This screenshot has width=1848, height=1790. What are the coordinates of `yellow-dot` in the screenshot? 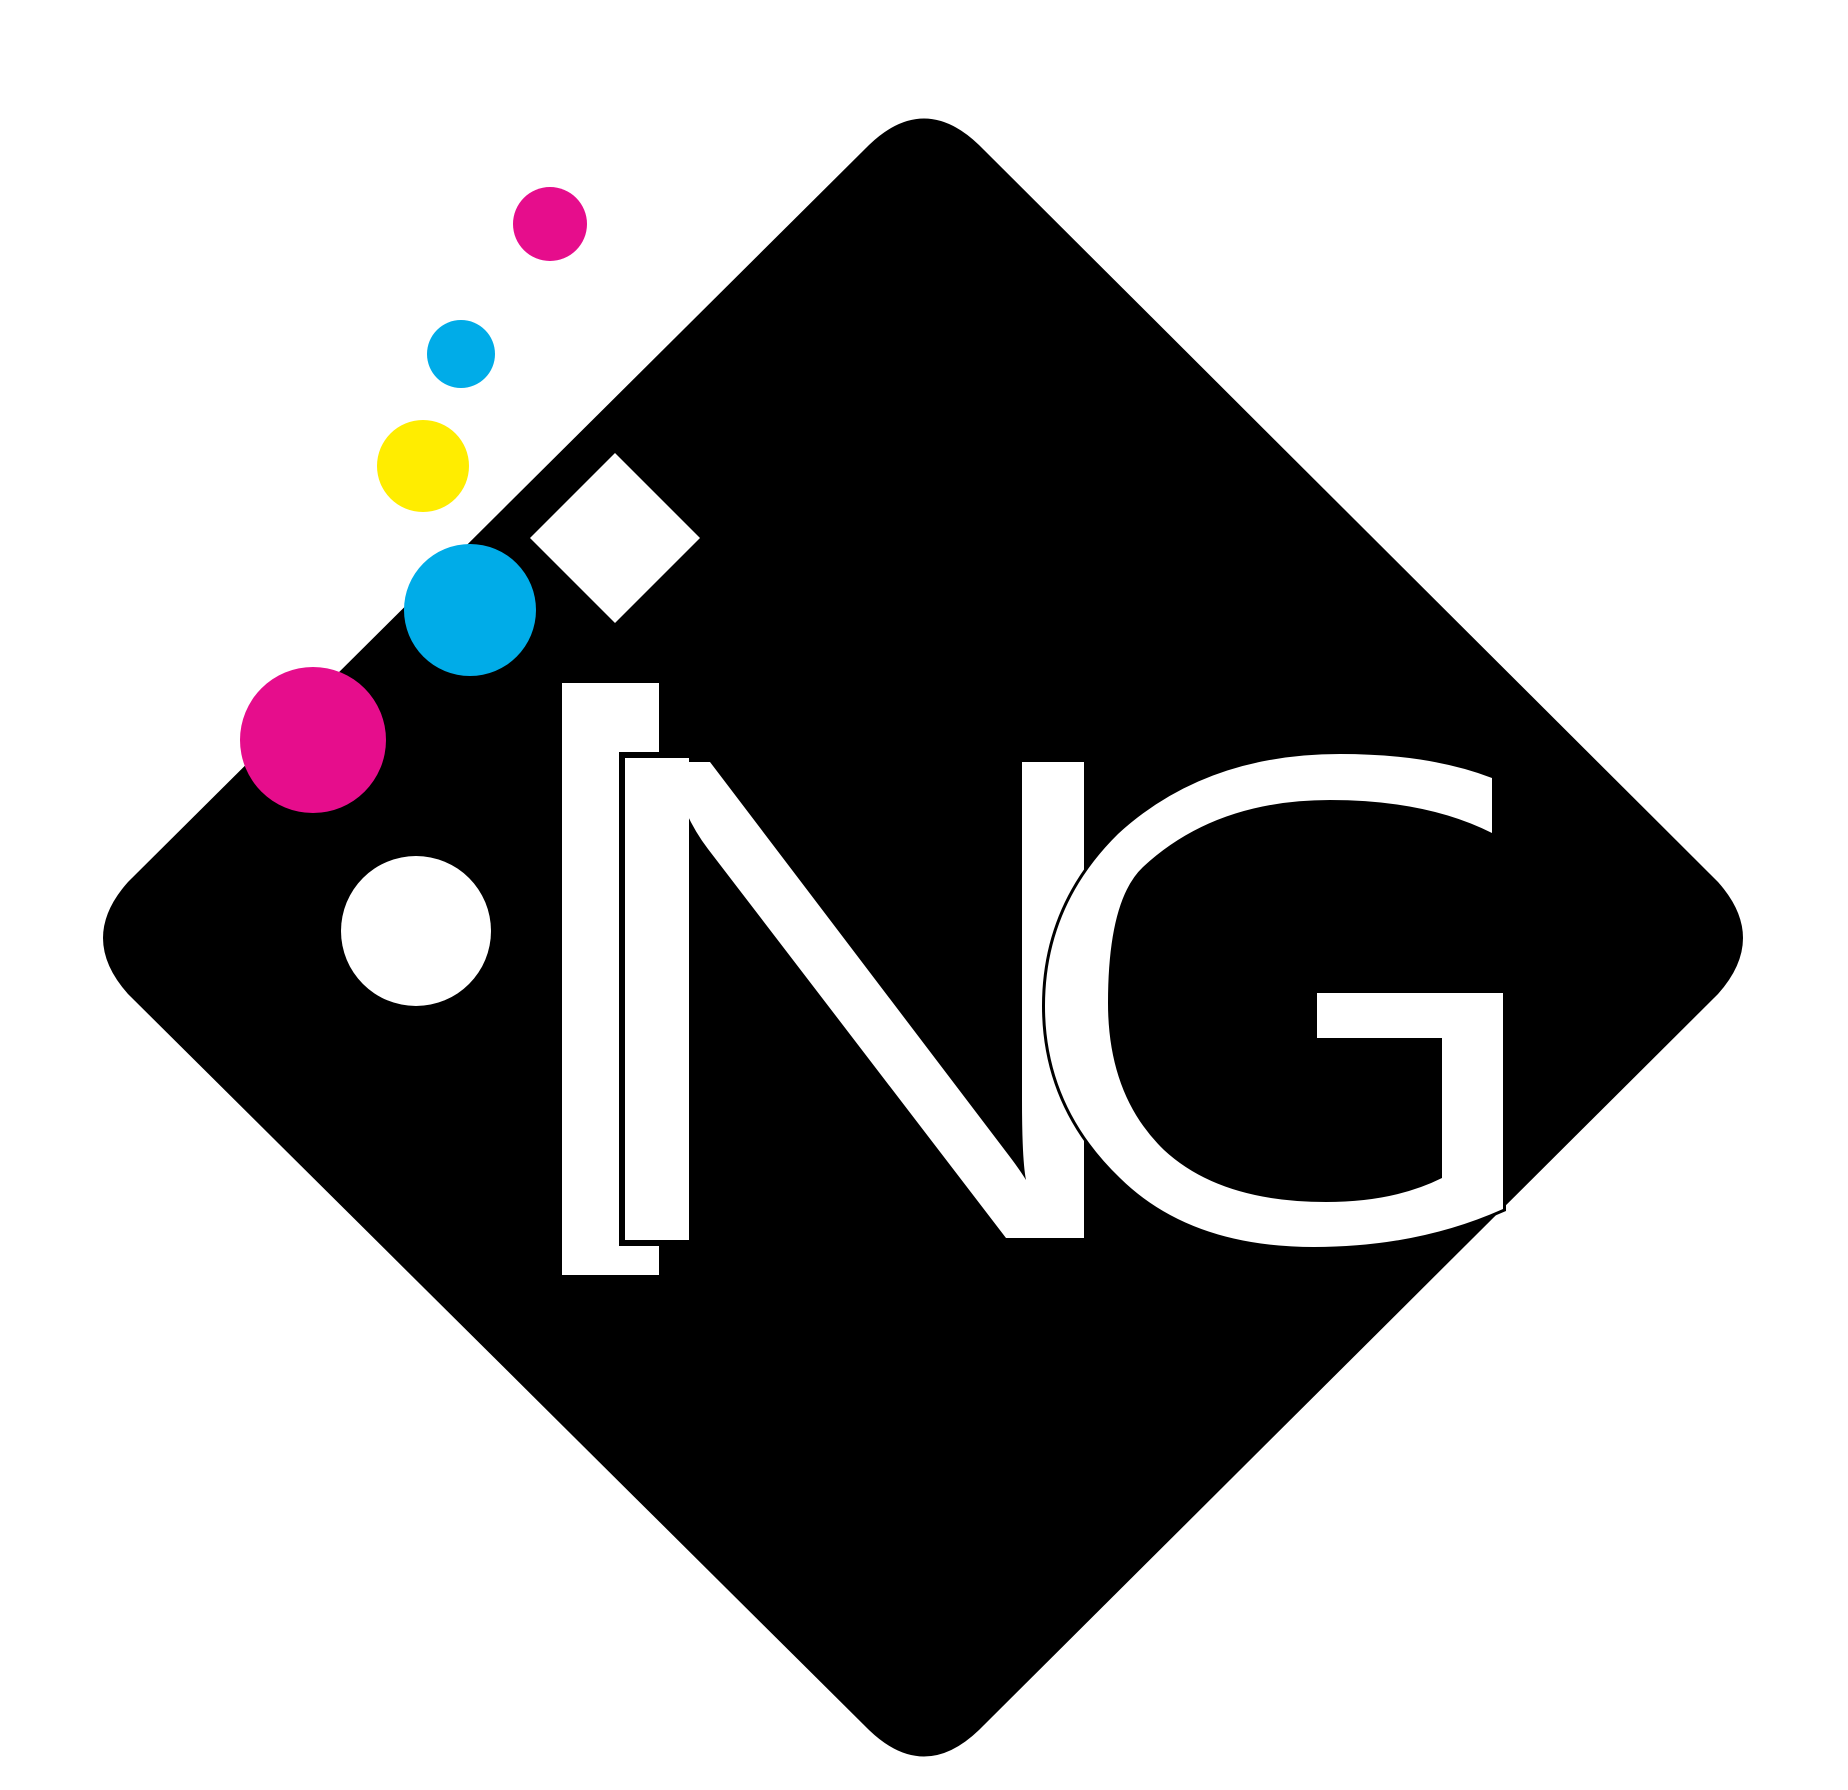 It's located at (423, 466).